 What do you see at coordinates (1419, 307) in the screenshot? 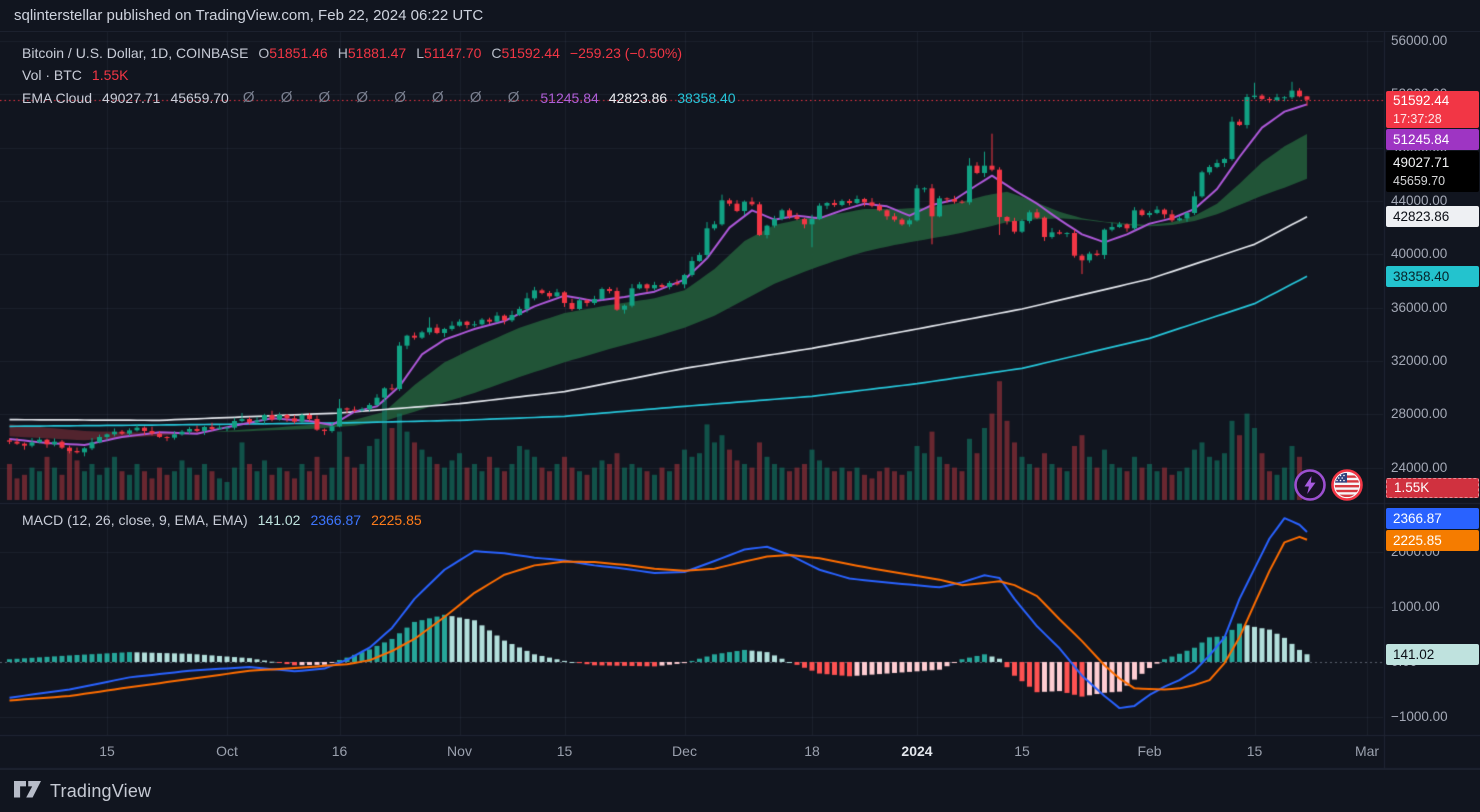
I see `axis-price-label: 36000.00` at bounding box center [1419, 307].